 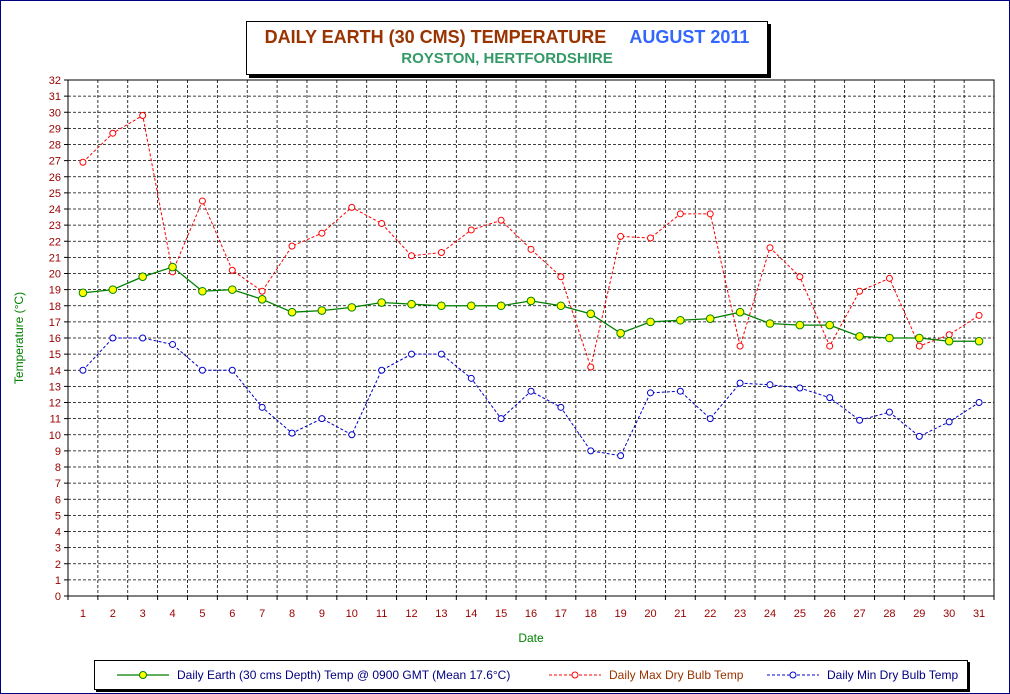 I want to click on y-tick-label: 2, so click(x=58, y=565).